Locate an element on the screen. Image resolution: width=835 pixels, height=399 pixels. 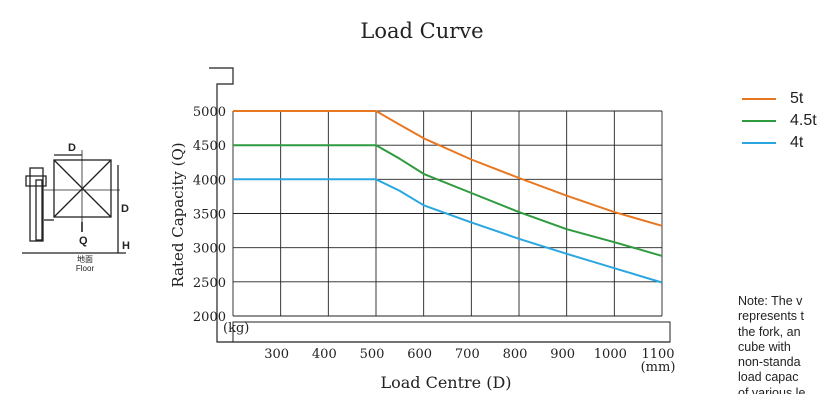
note-line: cube with is located at coordinates (764, 346).